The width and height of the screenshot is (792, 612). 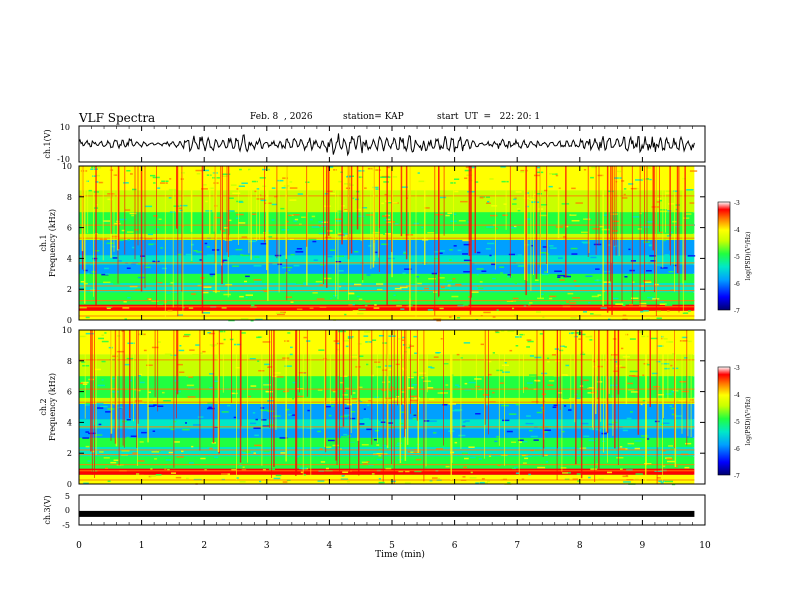 What do you see at coordinates (66, 525) in the screenshot?
I see `ch3-ytick: -5` at bounding box center [66, 525].